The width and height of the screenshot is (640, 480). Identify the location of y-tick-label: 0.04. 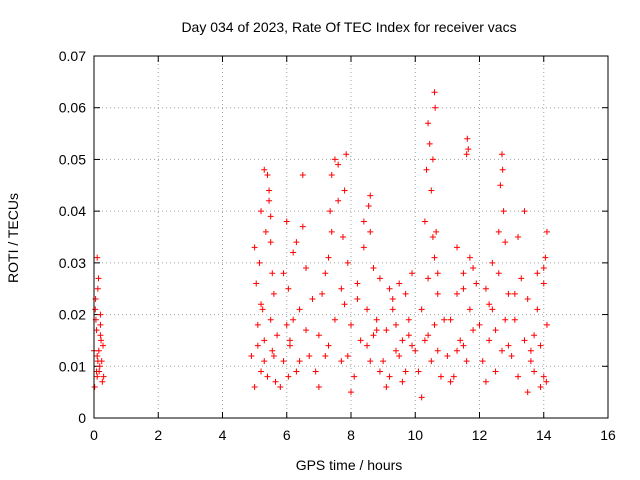
(72, 211).